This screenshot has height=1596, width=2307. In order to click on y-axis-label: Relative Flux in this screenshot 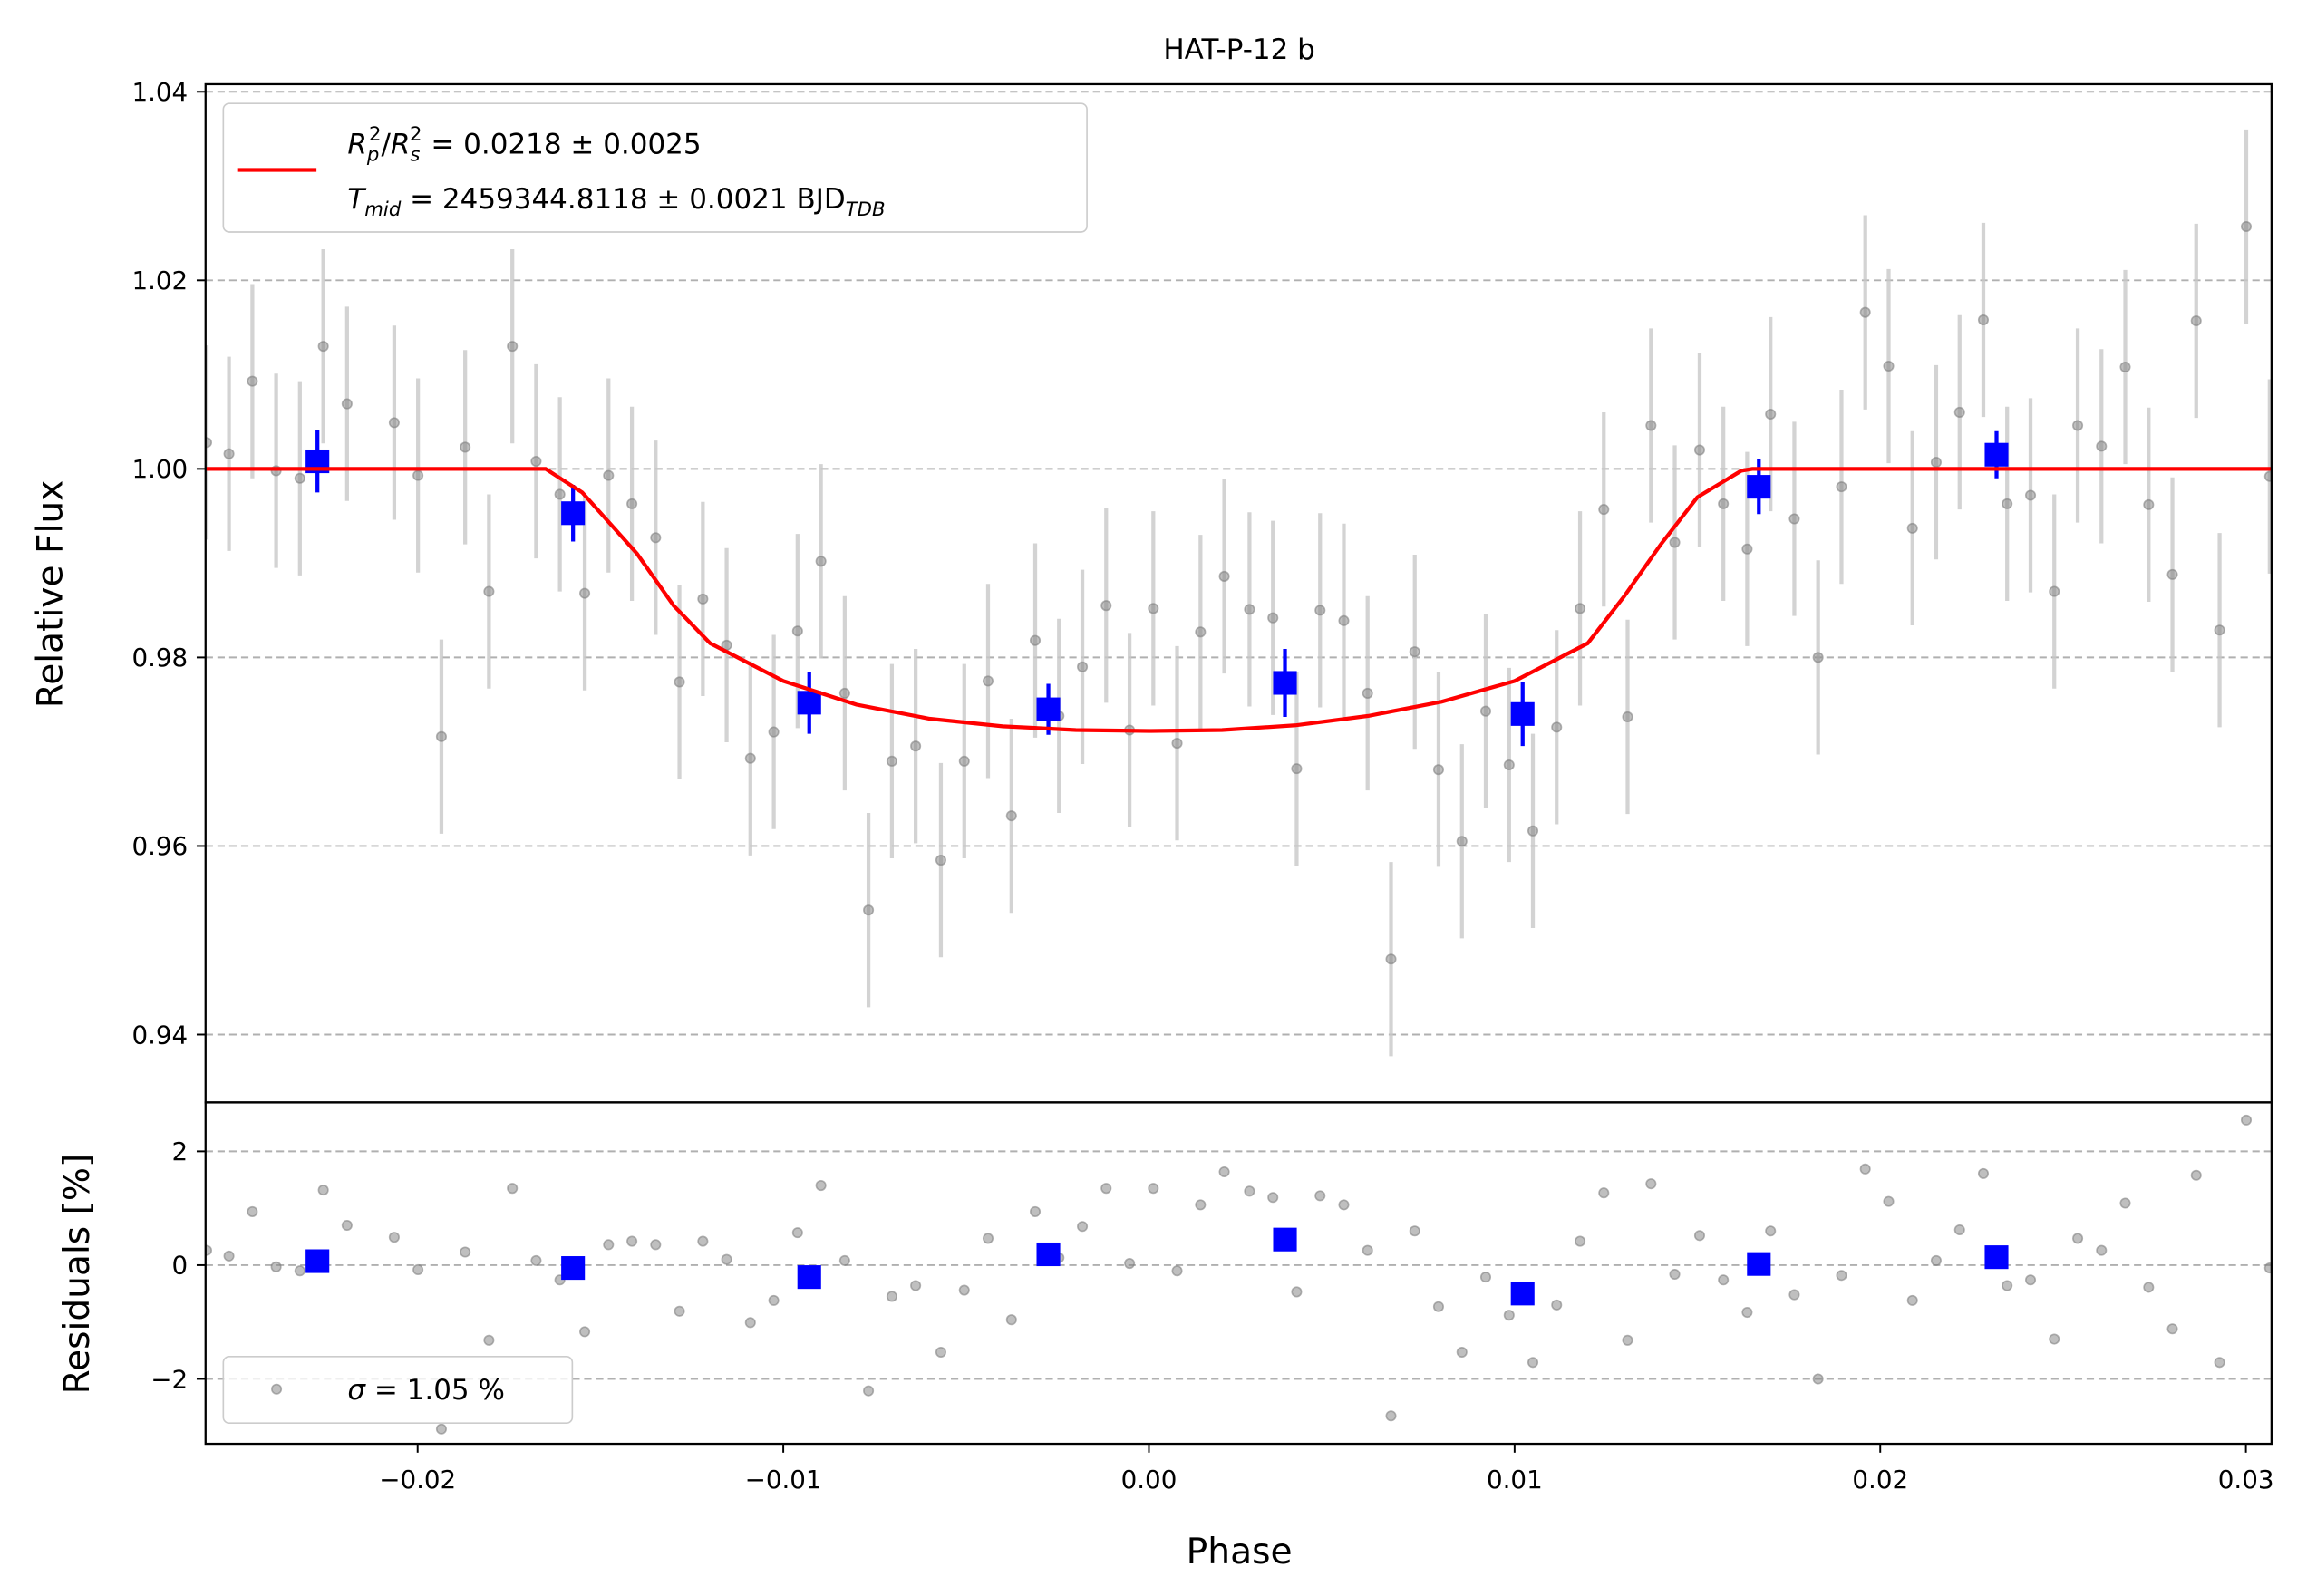, I will do `click(51, 594)`.